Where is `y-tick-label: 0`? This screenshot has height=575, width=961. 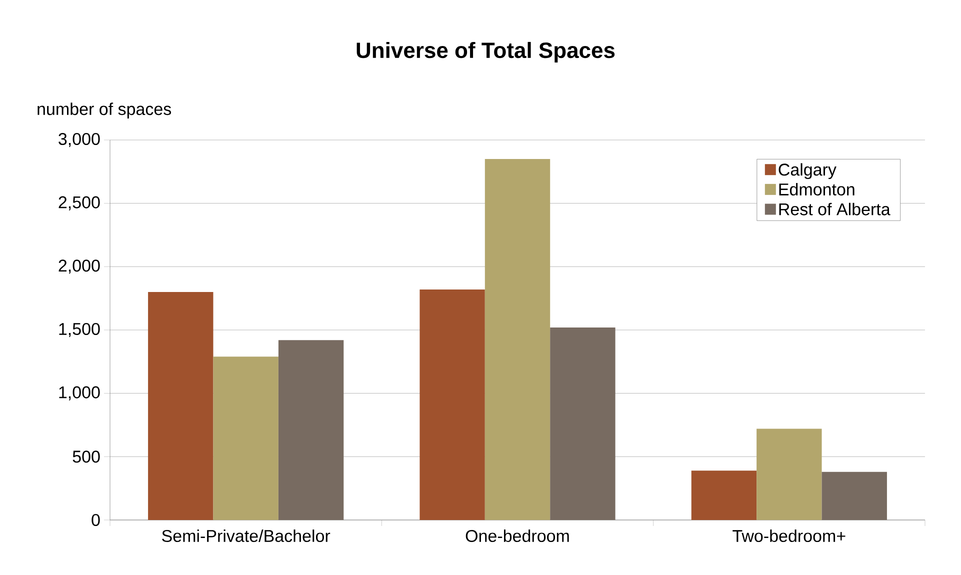 y-tick-label: 0 is located at coordinates (96, 520).